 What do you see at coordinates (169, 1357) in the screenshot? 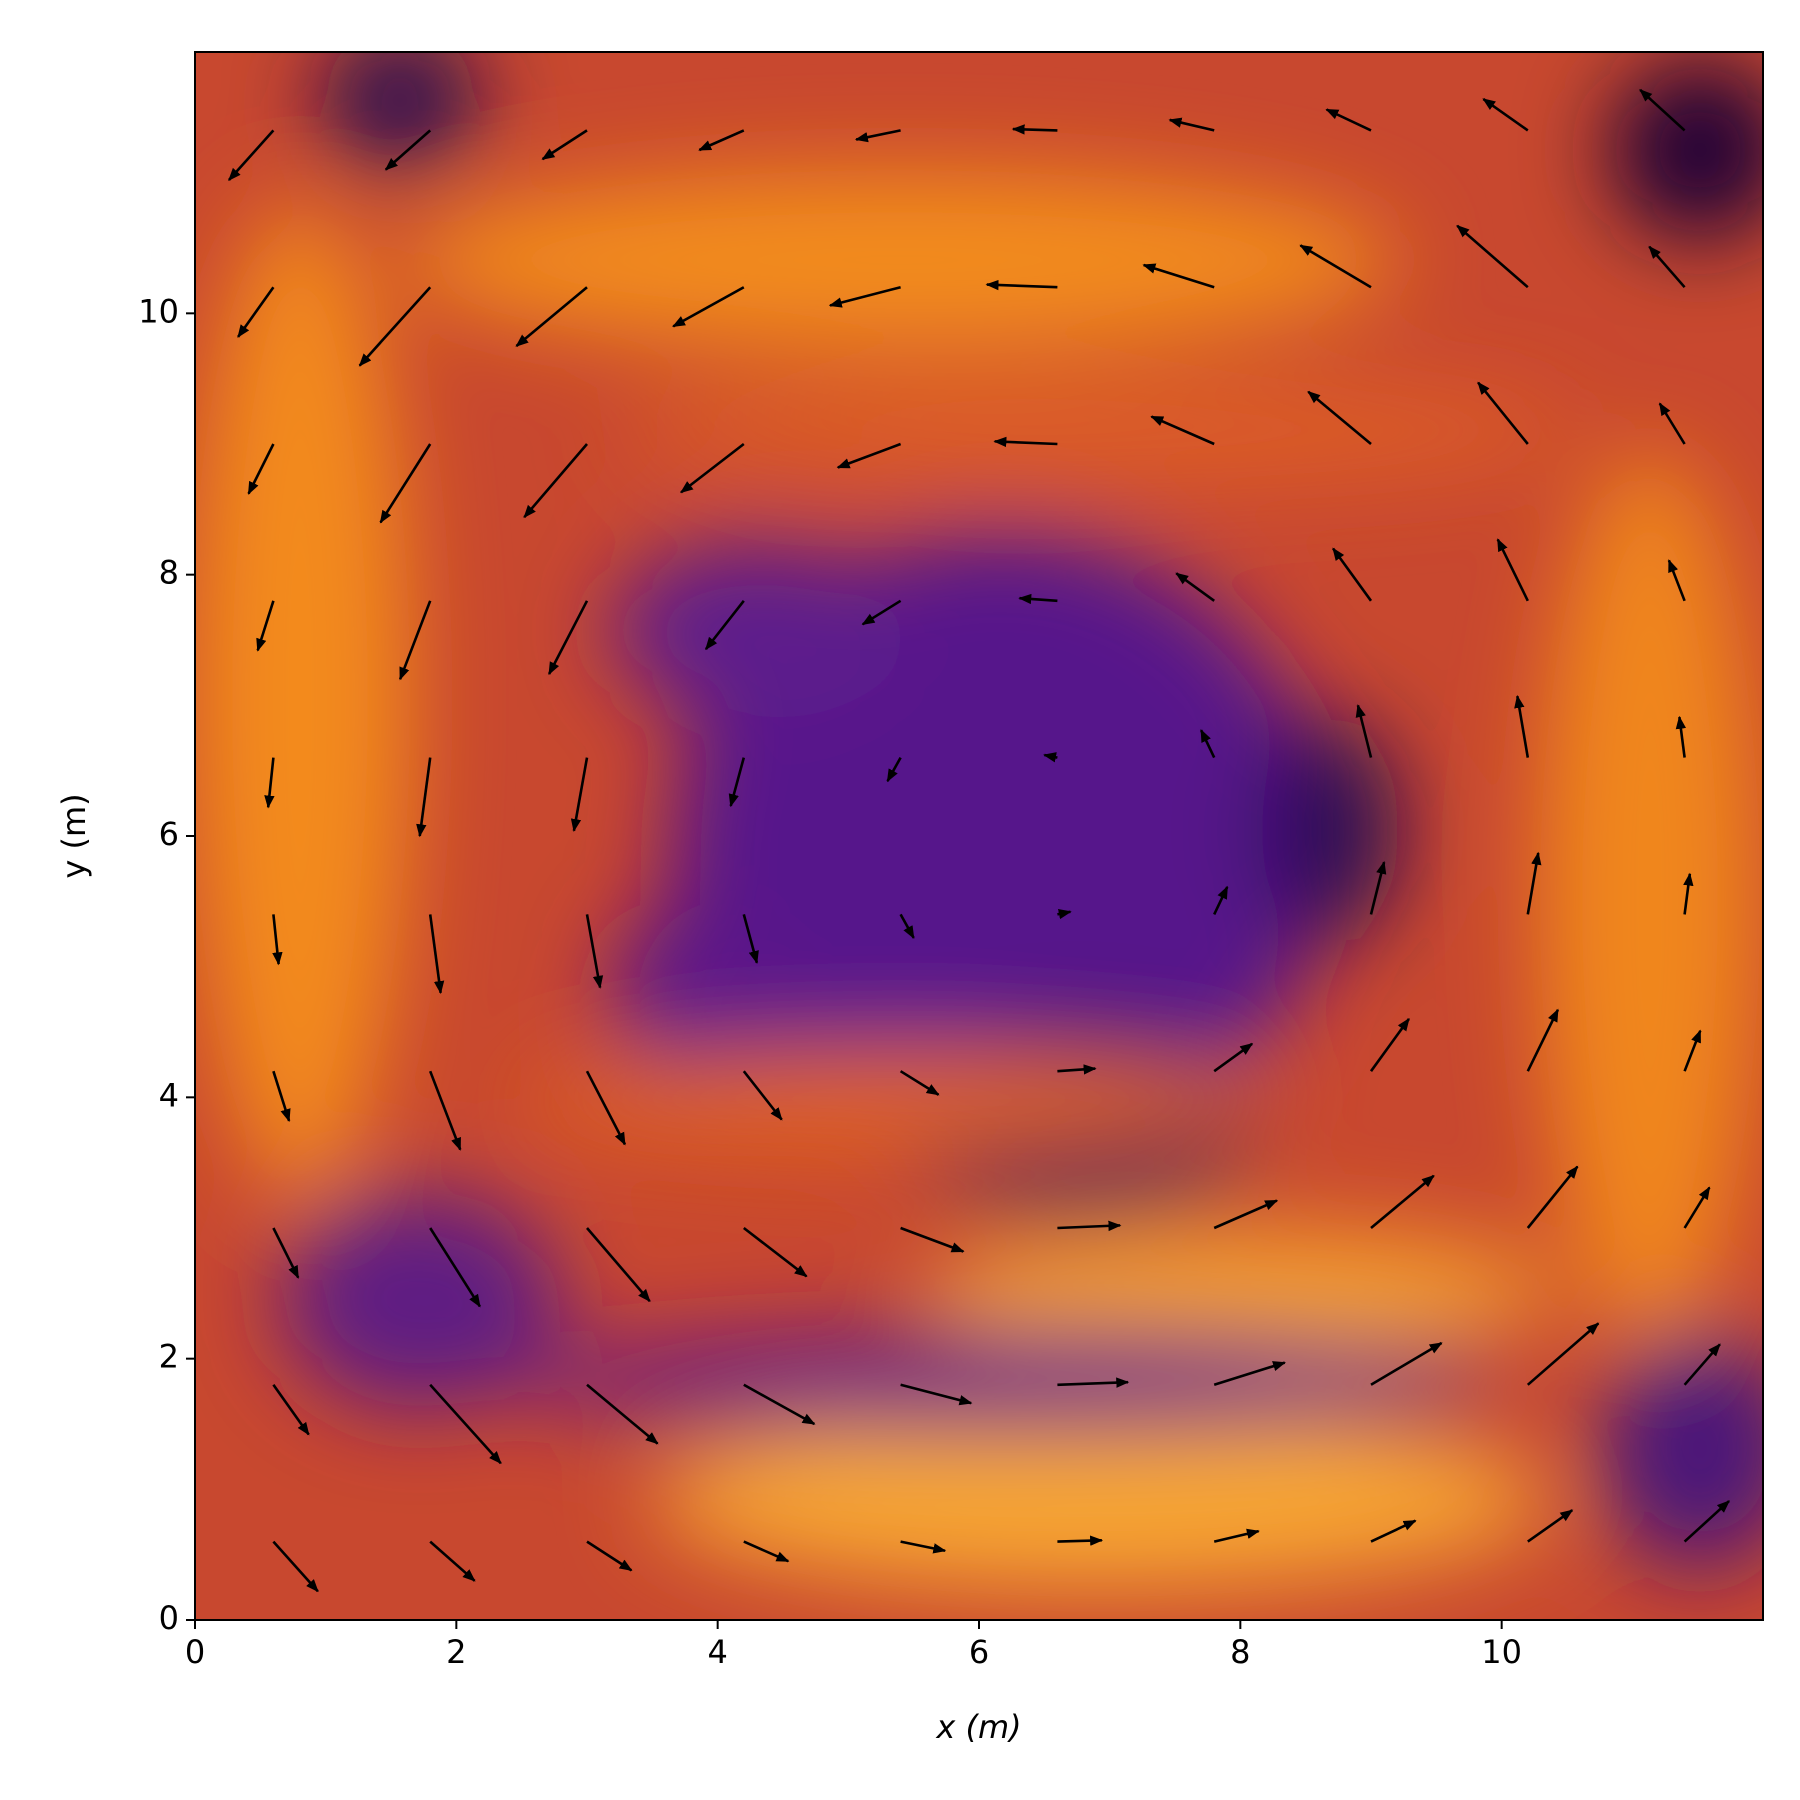
I see `y-tick-label: 2` at bounding box center [169, 1357].